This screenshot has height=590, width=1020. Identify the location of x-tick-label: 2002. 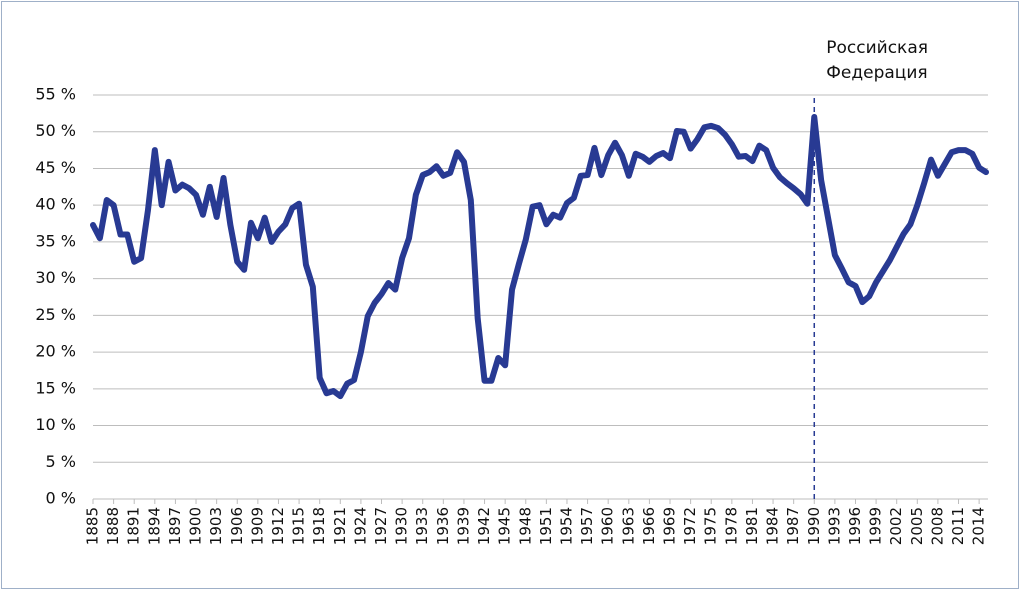
(896, 526).